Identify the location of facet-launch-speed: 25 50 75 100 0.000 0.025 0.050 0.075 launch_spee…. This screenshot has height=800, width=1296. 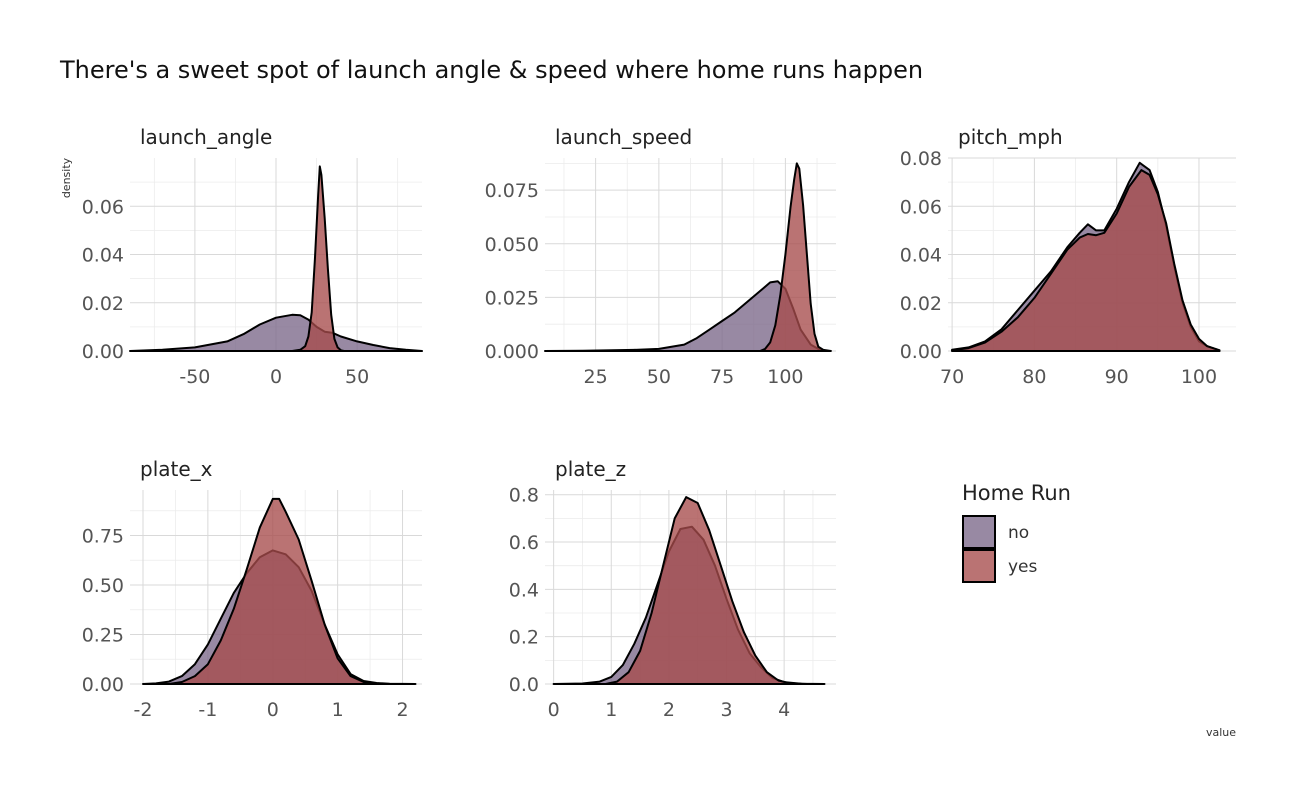
(660, 256).